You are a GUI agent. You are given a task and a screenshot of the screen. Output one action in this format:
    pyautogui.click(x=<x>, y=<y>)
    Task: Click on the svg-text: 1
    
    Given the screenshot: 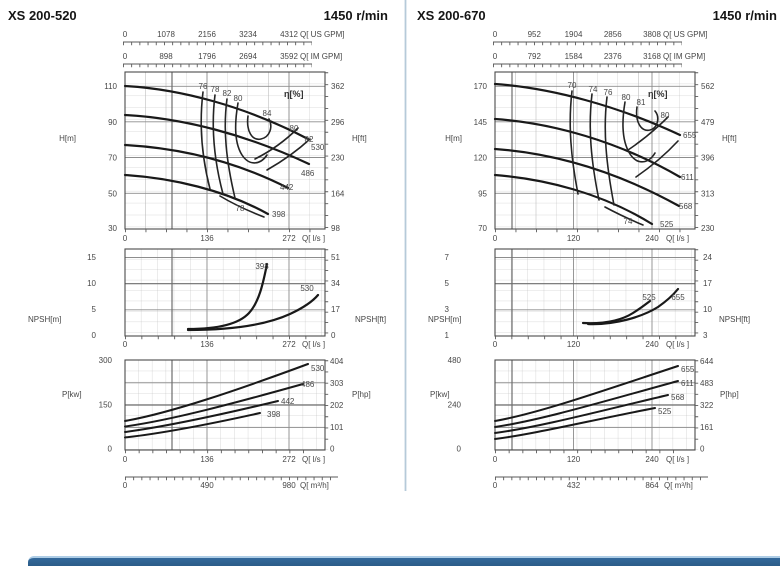 What is the action you would take?
    pyautogui.click(x=447, y=335)
    